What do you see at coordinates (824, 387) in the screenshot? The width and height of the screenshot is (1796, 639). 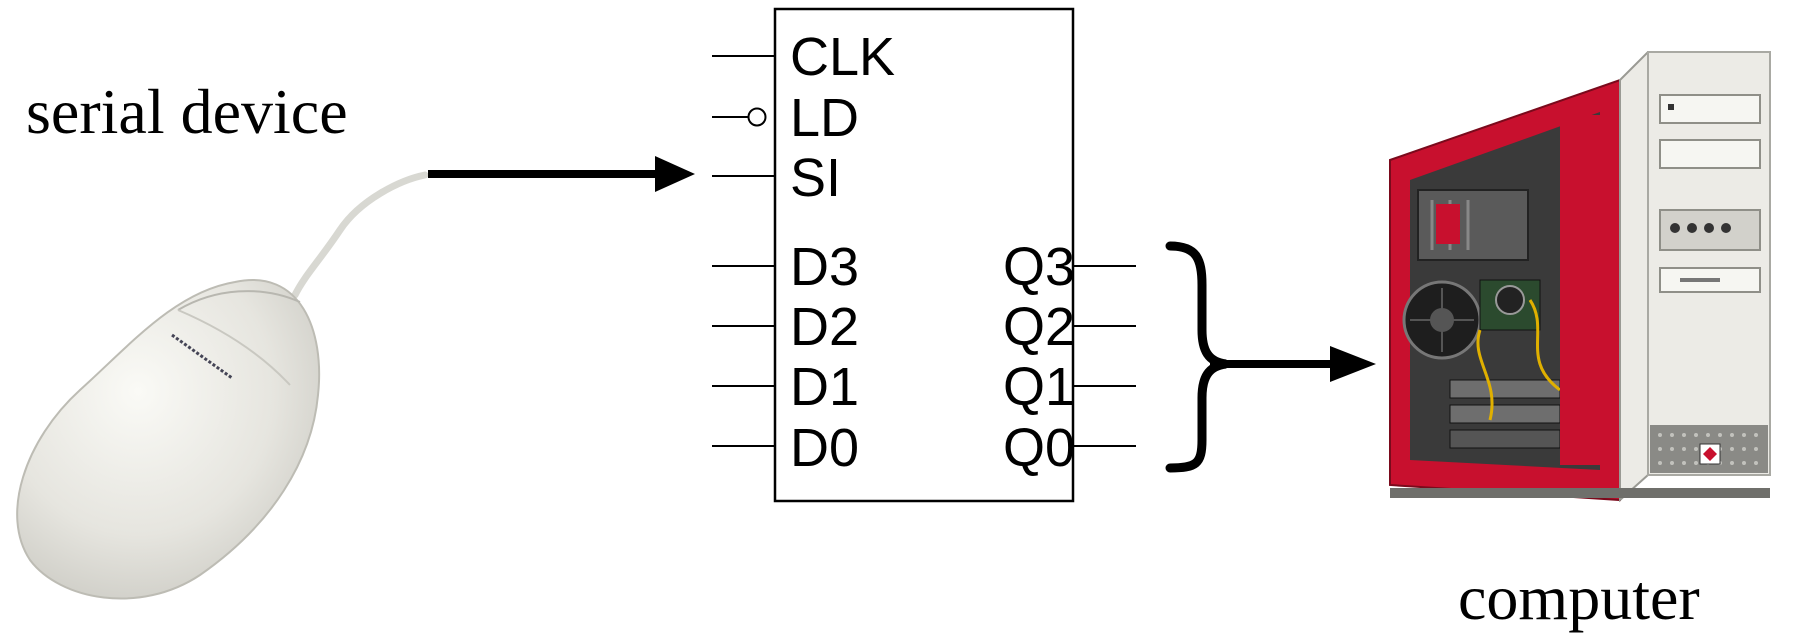 I see `pin-label-d1: D1` at bounding box center [824, 387].